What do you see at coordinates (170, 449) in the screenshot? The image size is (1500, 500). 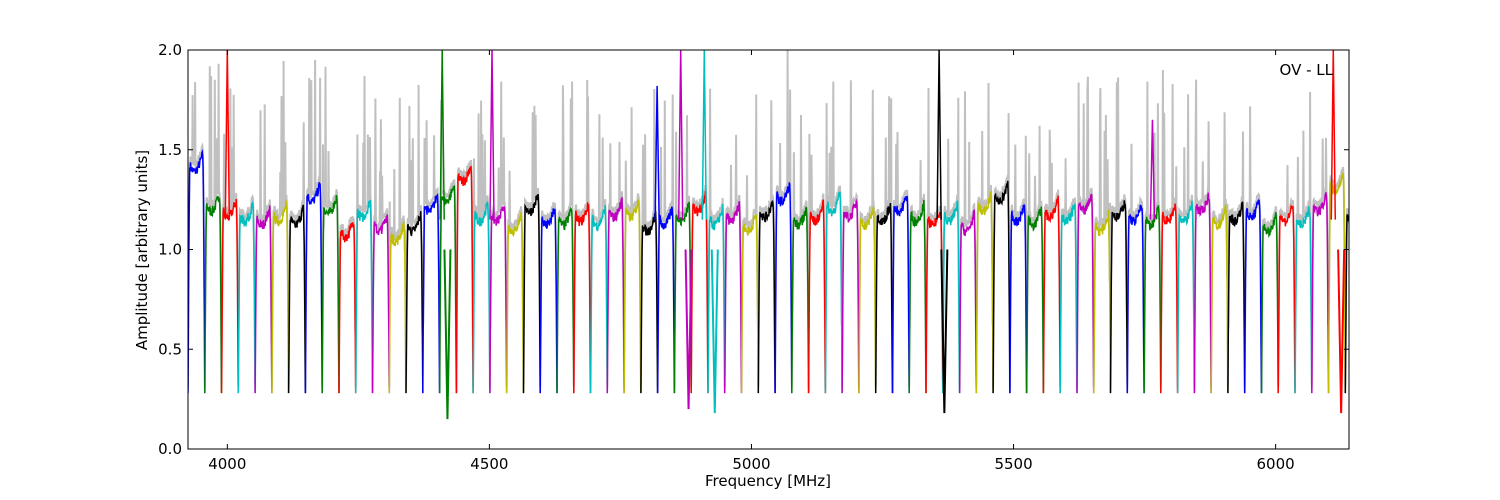 I see `y-tick-label: 0.0` at bounding box center [170, 449].